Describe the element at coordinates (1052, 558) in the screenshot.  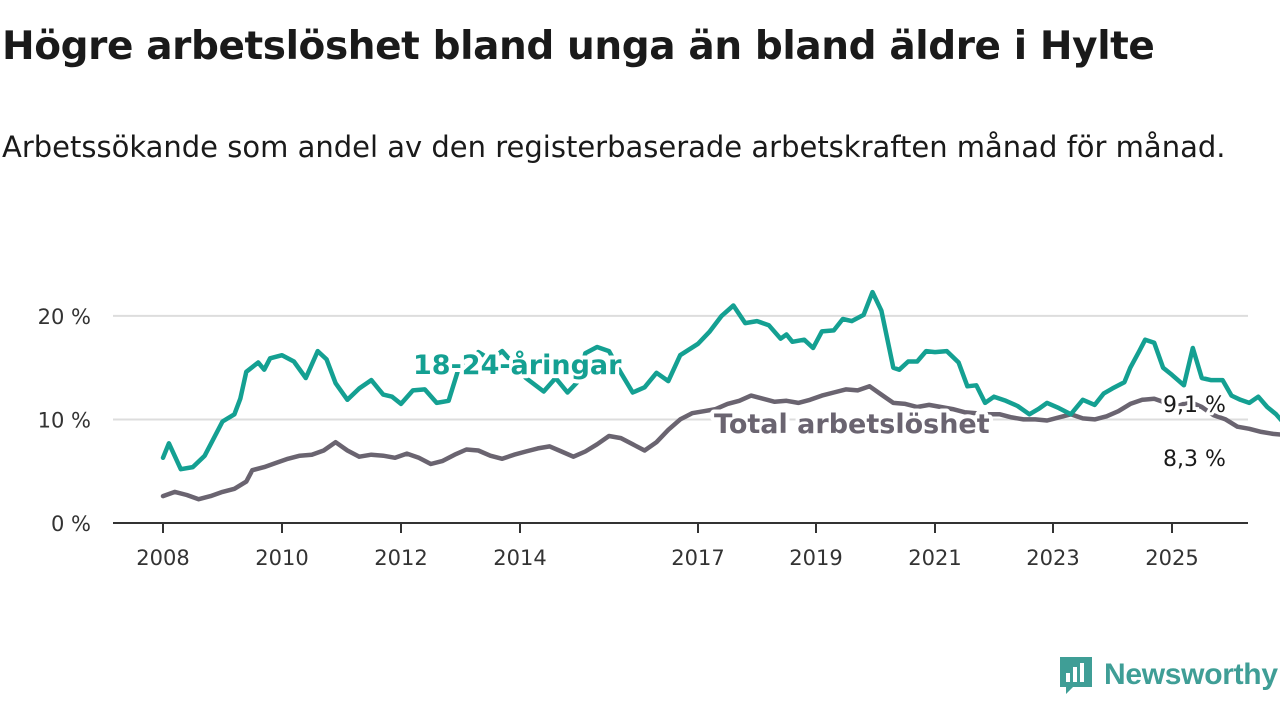
I see `x-tick-label: 2023` at that location.